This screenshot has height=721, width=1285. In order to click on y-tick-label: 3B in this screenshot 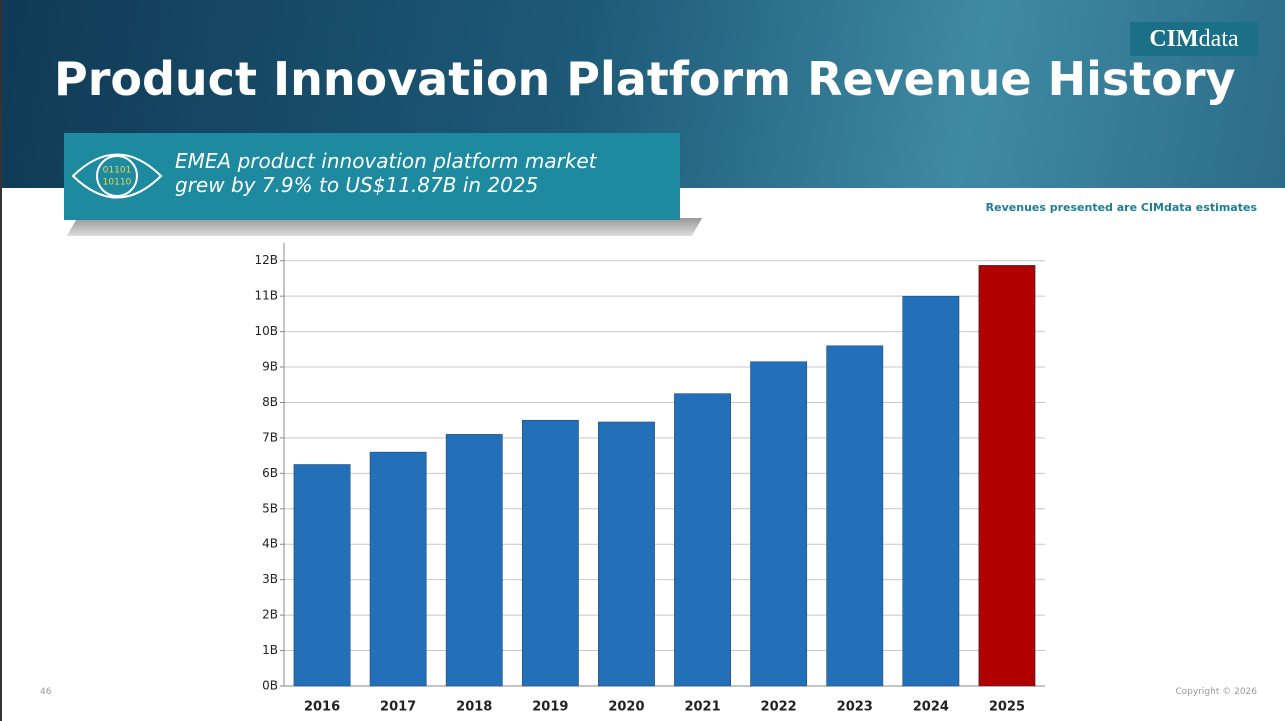, I will do `click(270, 579)`.